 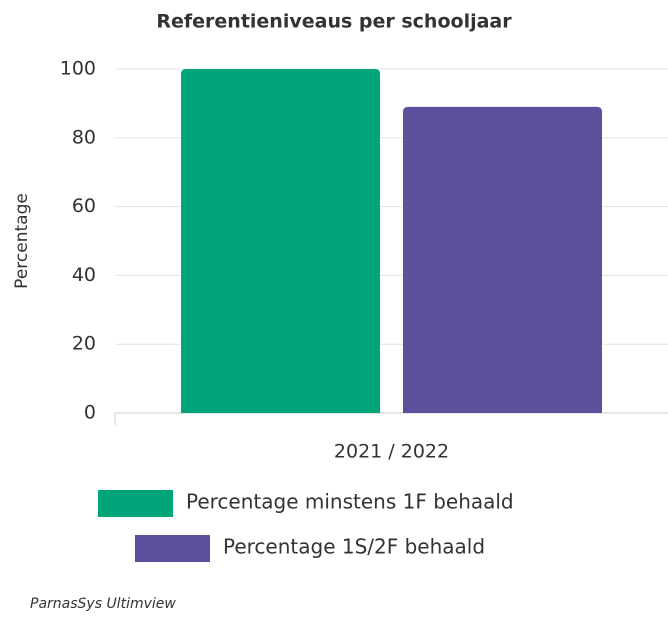 I want to click on chart-title: Referentieniveaus per schooljaar, so click(x=334, y=22).